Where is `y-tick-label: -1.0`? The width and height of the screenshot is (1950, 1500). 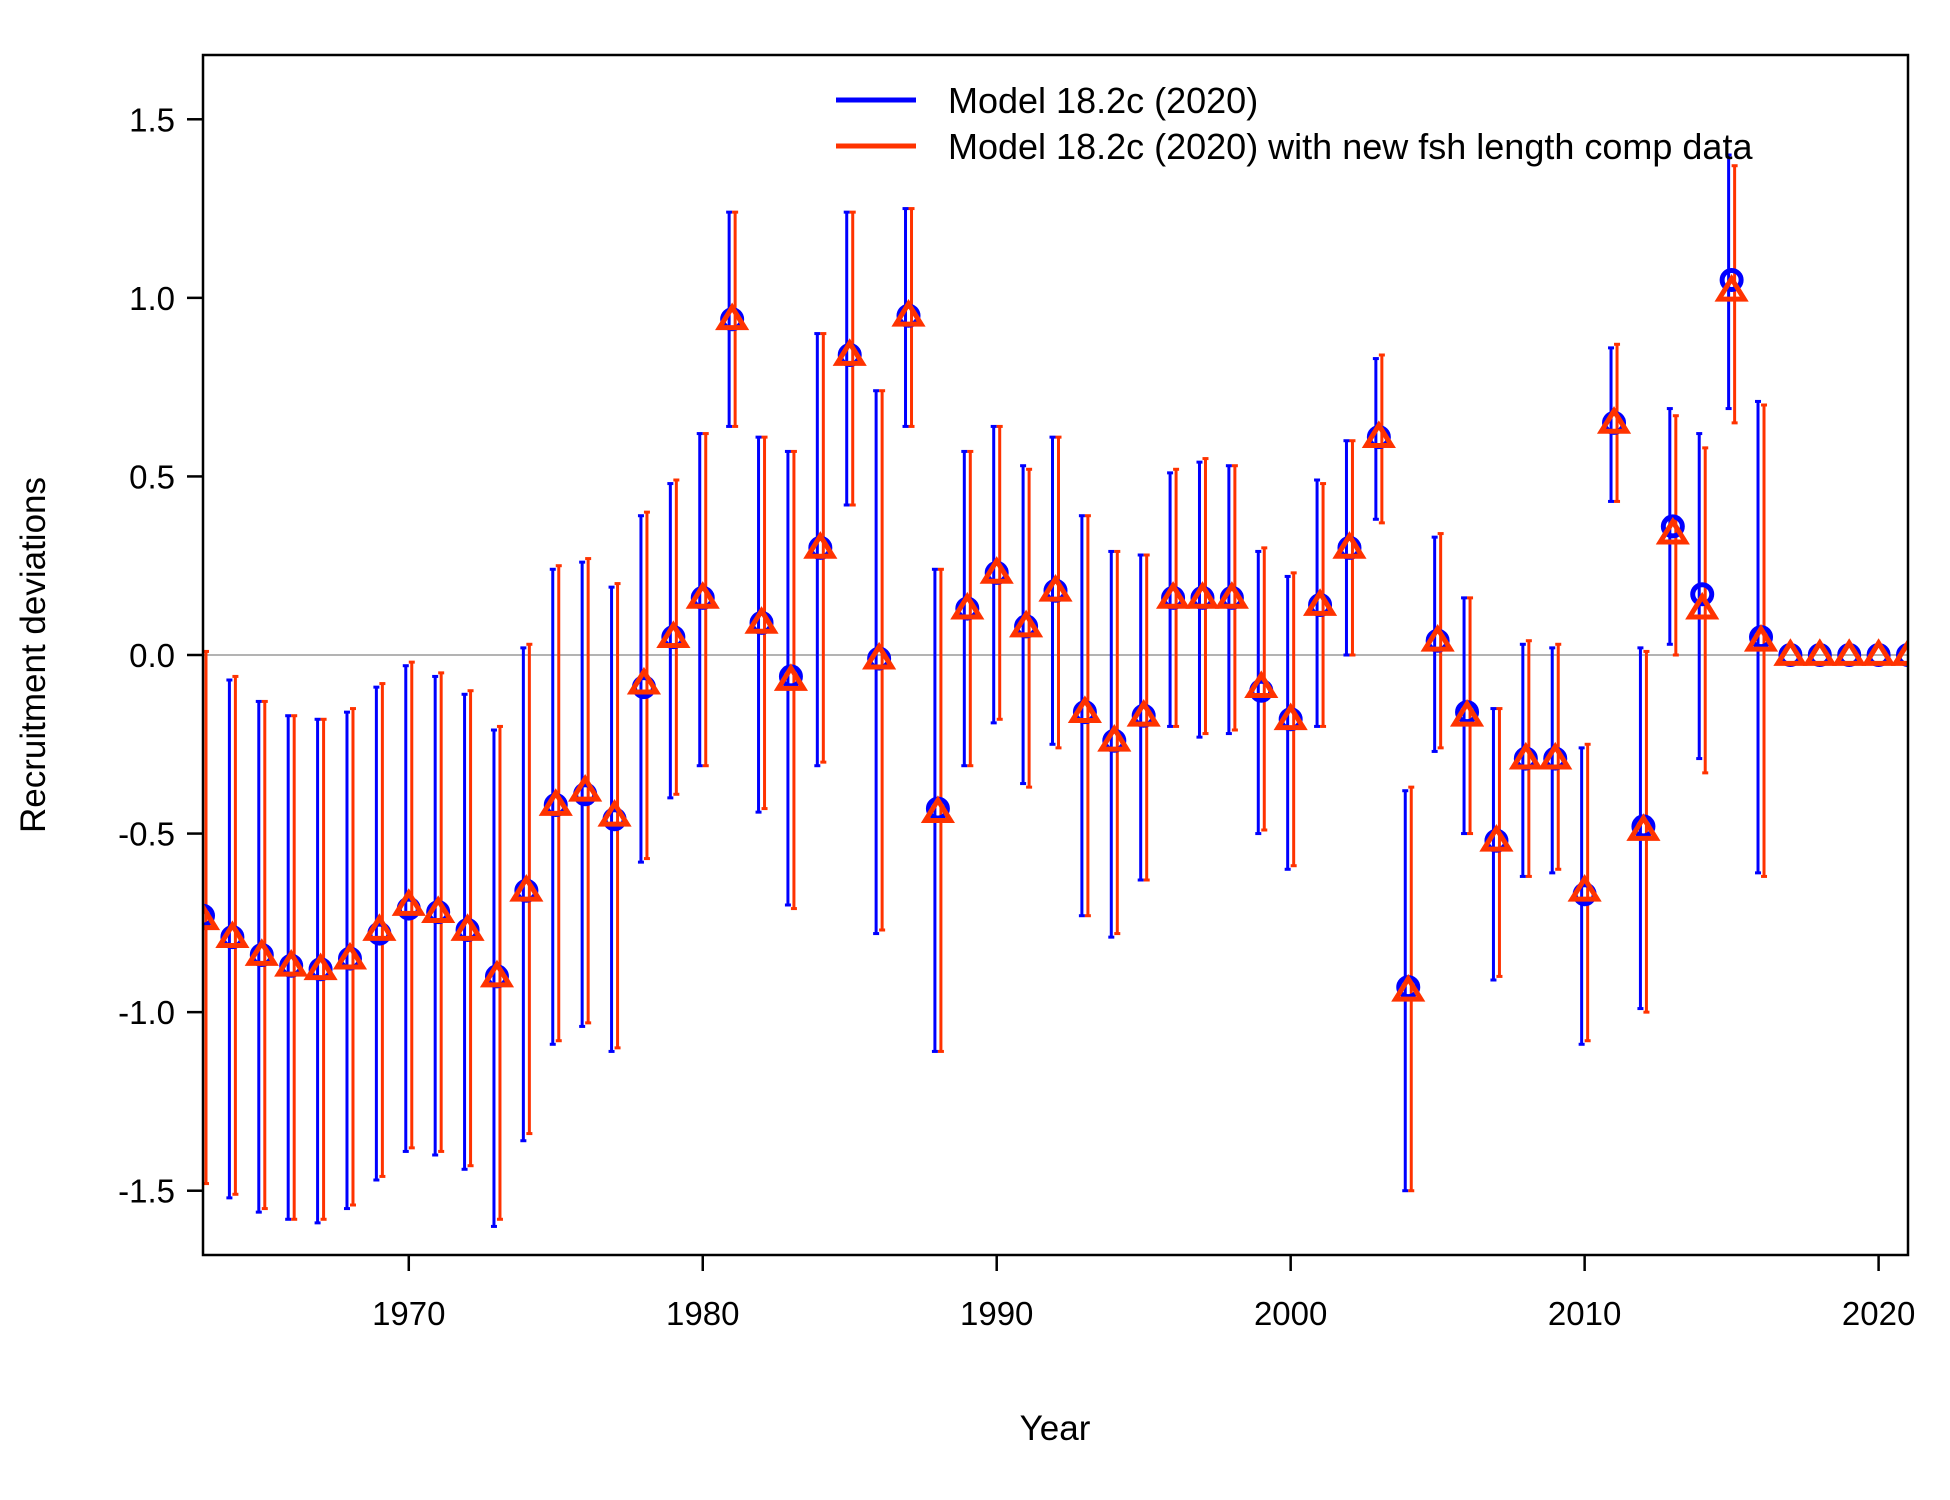
y-tick-label: -1.0 is located at coordinates (146, 1012).